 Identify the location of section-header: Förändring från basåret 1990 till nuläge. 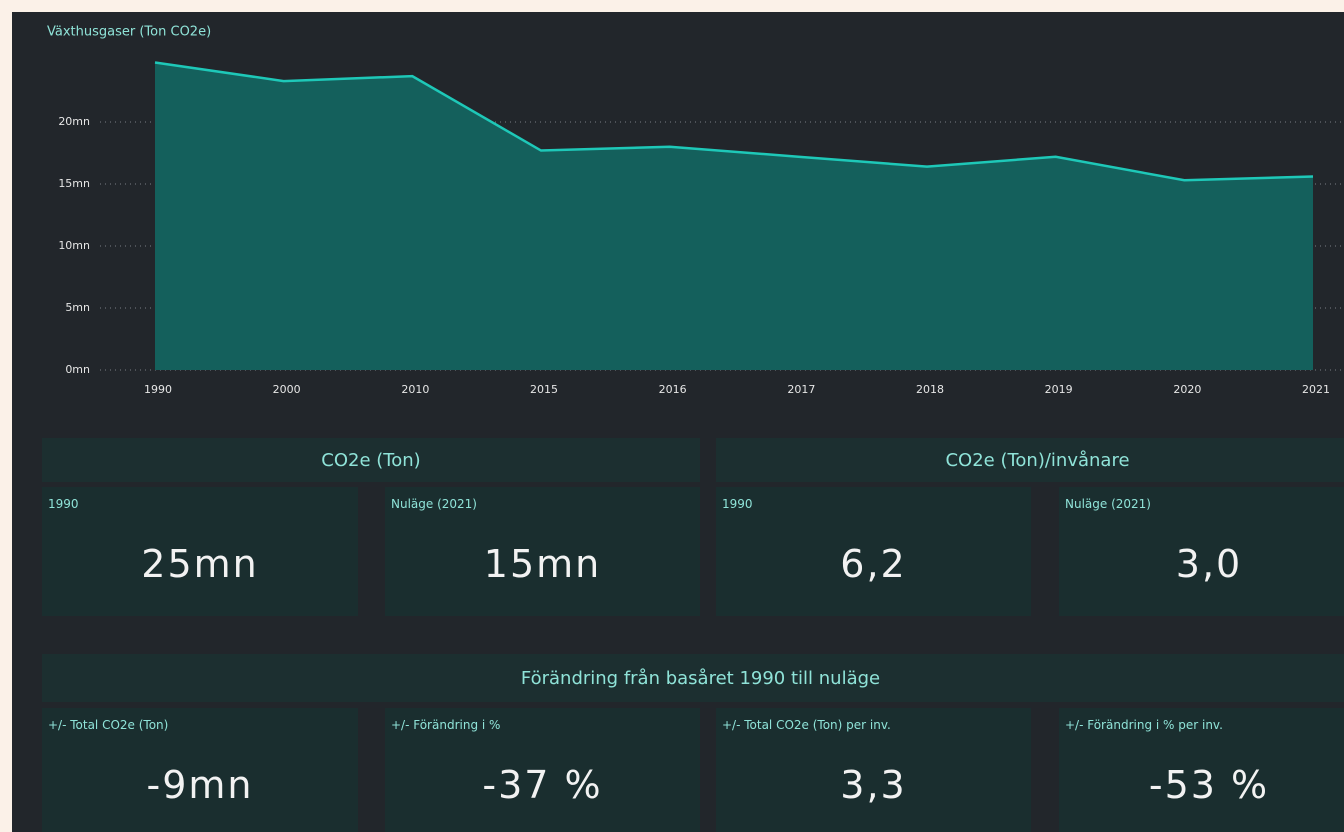
(693, 678).